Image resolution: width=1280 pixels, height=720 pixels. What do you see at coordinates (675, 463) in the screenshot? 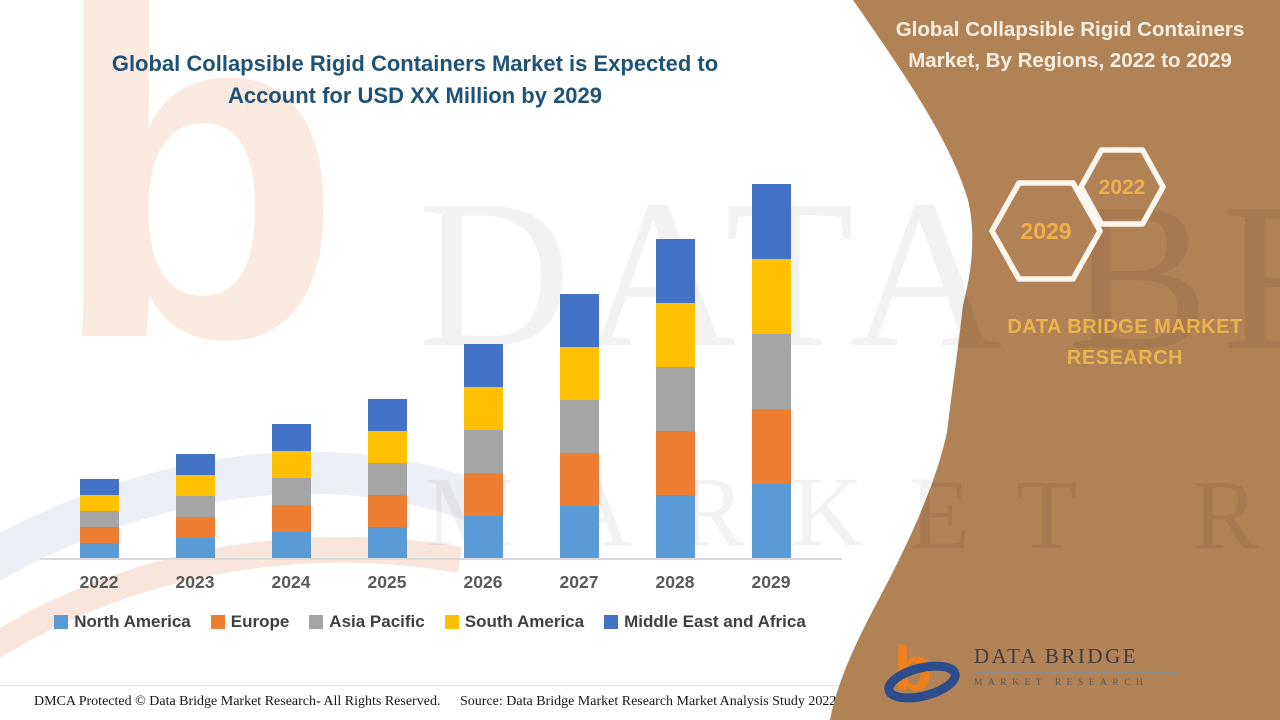
I see `bar-segment-2028-europe` at bounding box center [675, 463].